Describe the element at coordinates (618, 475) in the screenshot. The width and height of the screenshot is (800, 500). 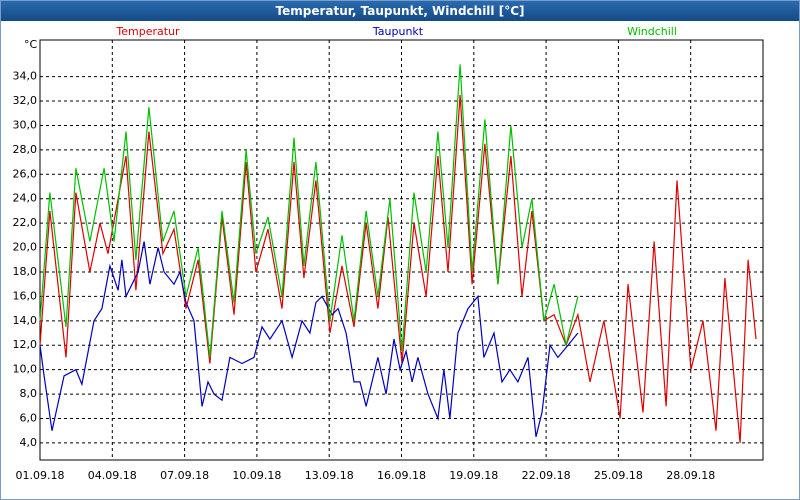
I see `x-tick-label: 25.09.18` at that location.